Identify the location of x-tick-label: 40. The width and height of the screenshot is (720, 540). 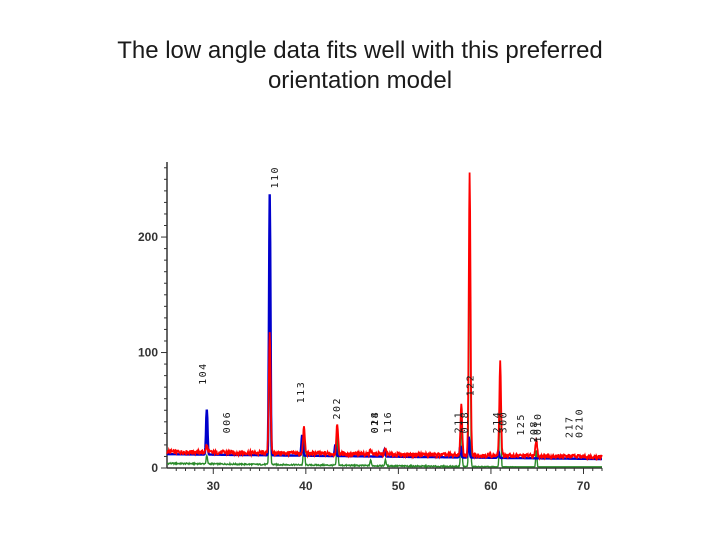
(306, 486).